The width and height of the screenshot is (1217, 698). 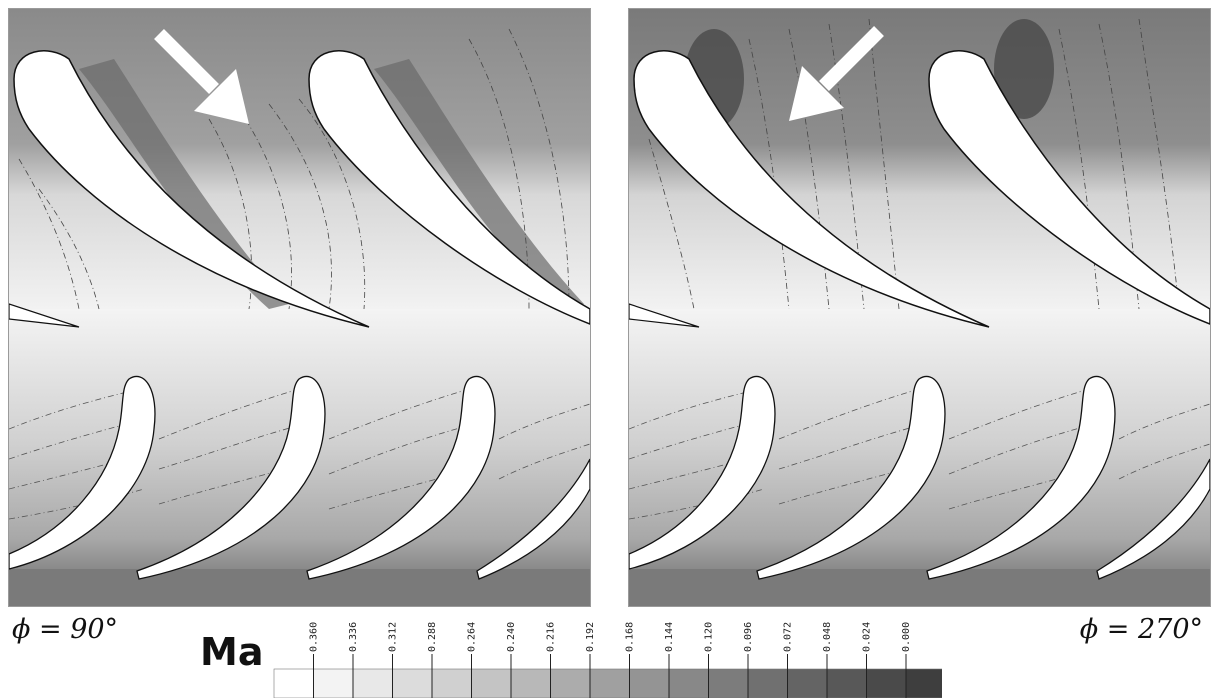 I want to click on colorbar-tick-label: 0.312, so click(x=393, y=637).